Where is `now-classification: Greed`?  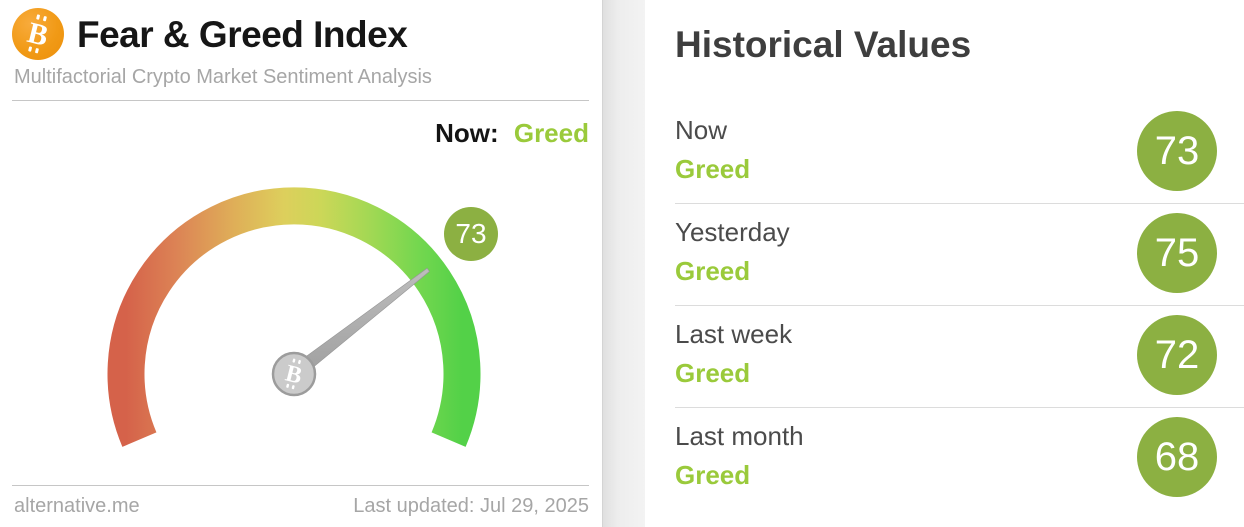 now-classification: Greed is located at coordinates (551, 133).